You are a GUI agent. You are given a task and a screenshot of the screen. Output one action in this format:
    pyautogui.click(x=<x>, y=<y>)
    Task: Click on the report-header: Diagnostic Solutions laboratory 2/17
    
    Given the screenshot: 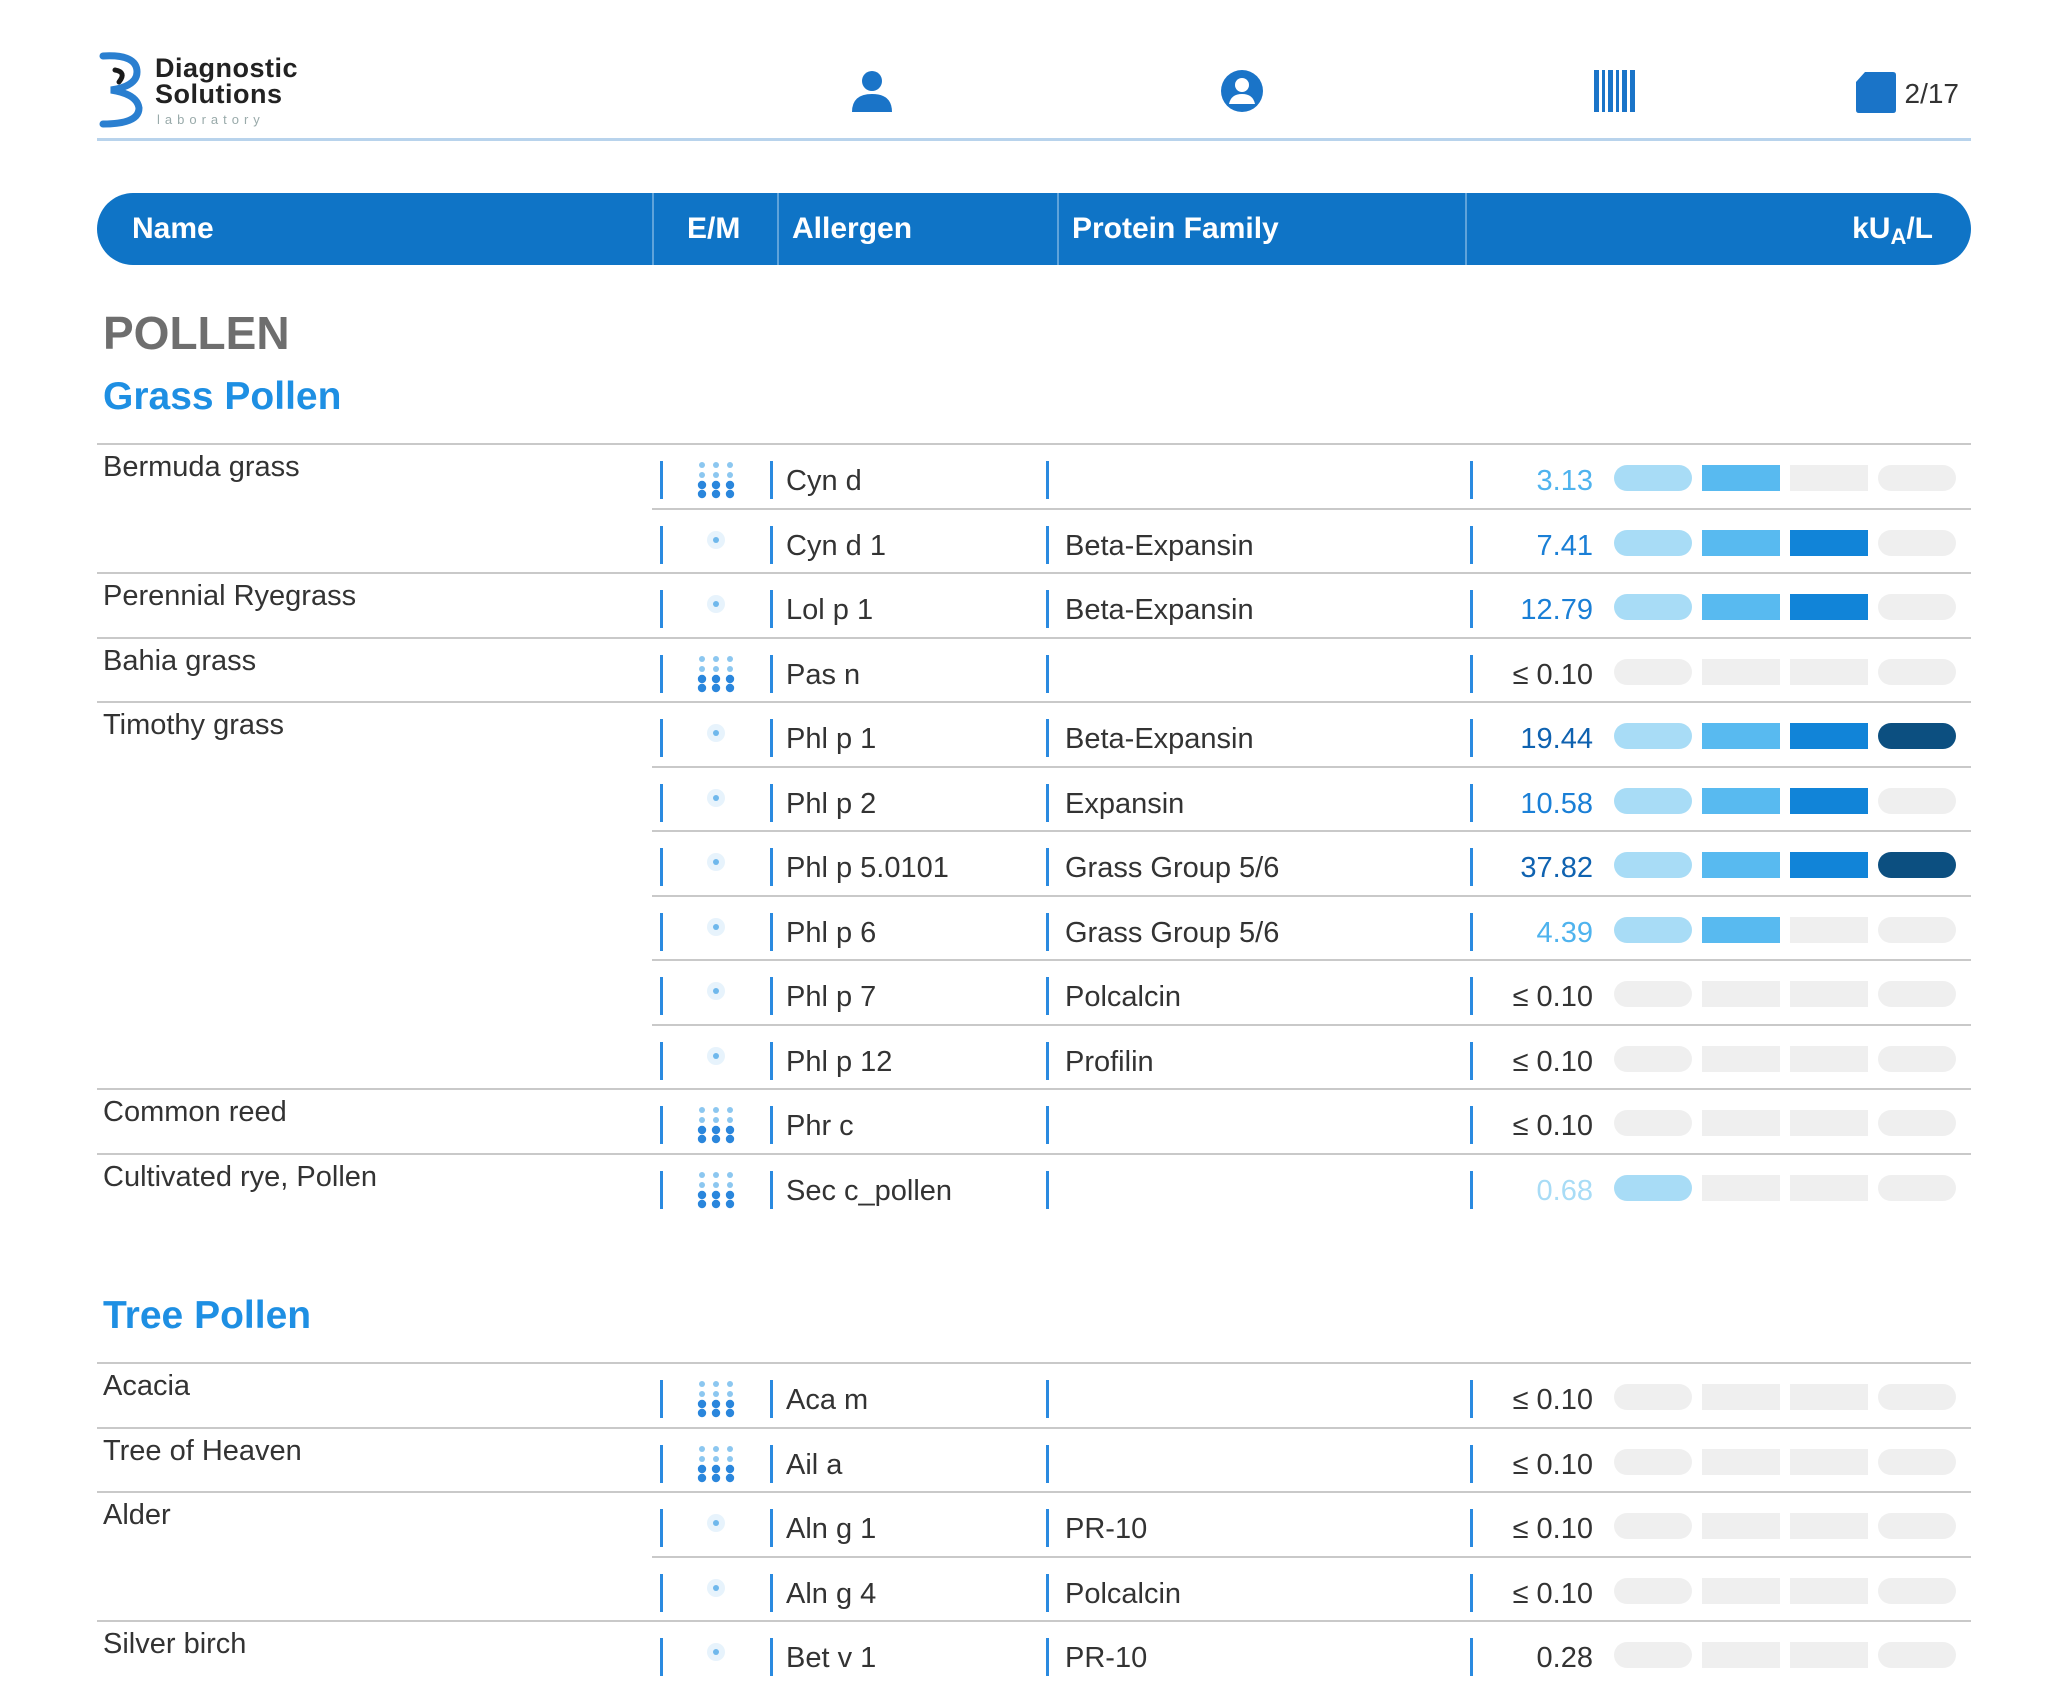 What is the action you would take?
    pyautogui.click(x=1034, y=92)
    